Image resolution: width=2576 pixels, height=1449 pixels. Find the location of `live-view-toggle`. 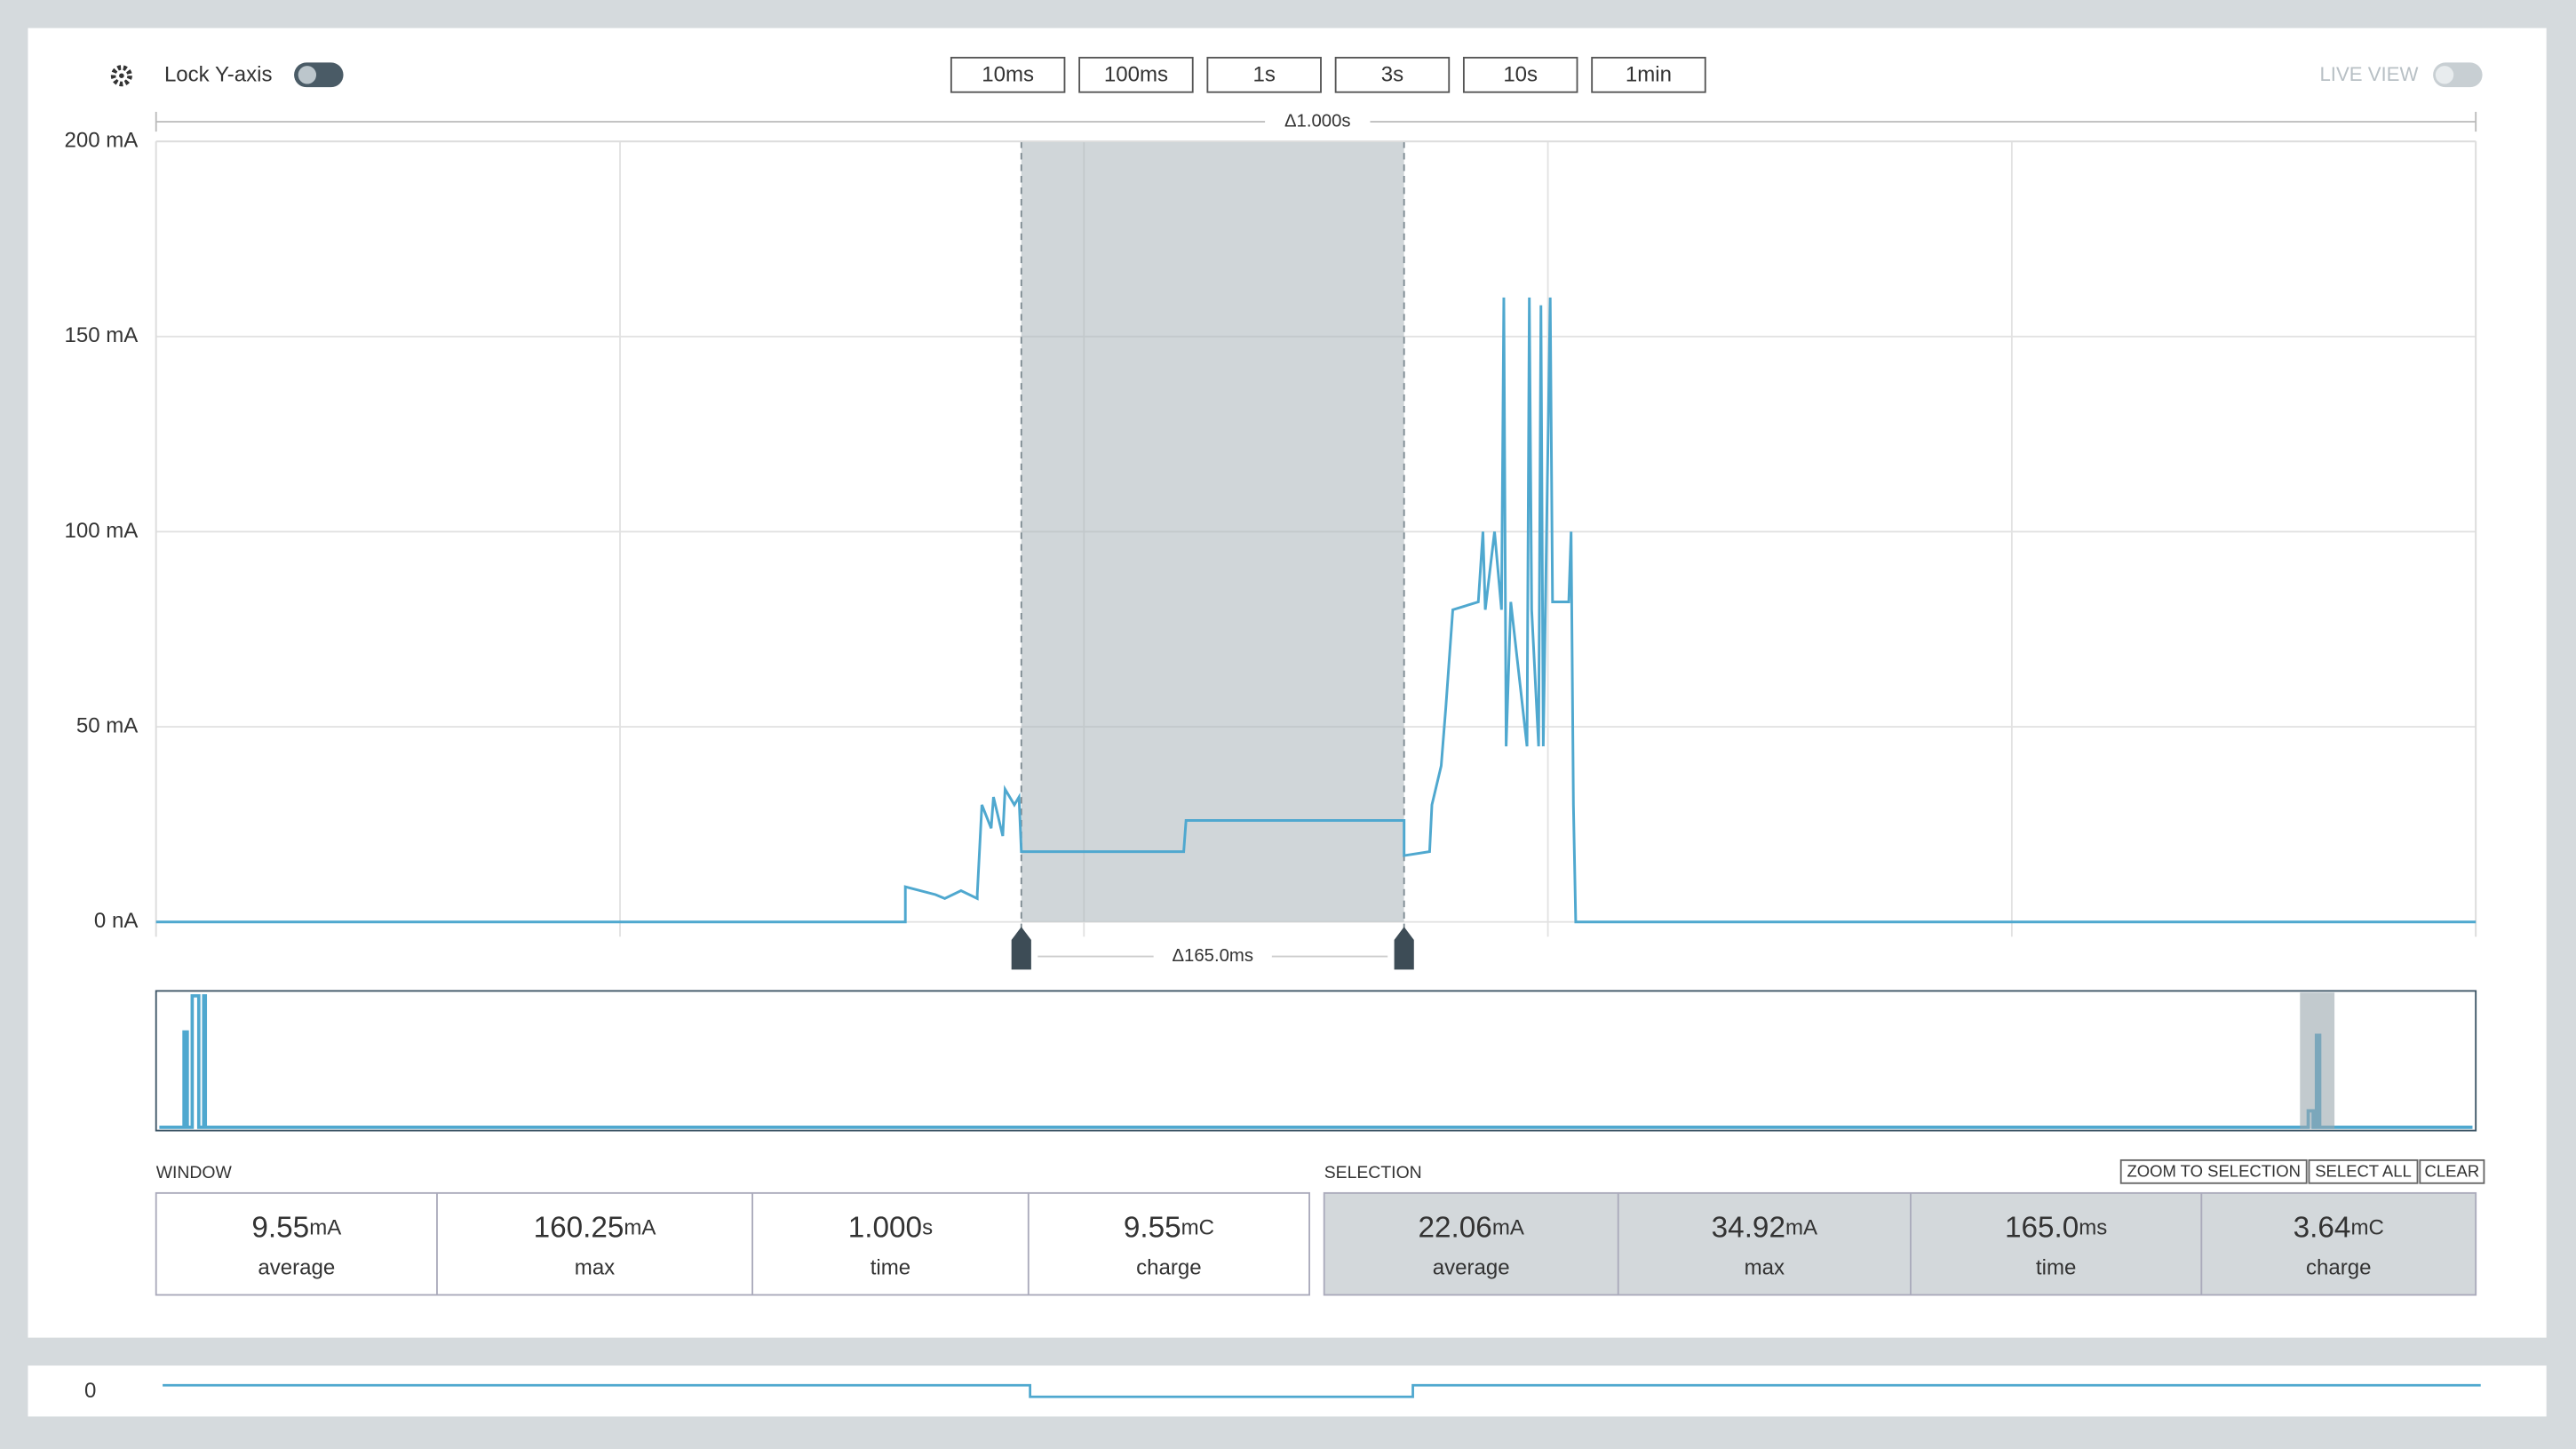

live-view-toggle is located at coordinates (2458, 75).